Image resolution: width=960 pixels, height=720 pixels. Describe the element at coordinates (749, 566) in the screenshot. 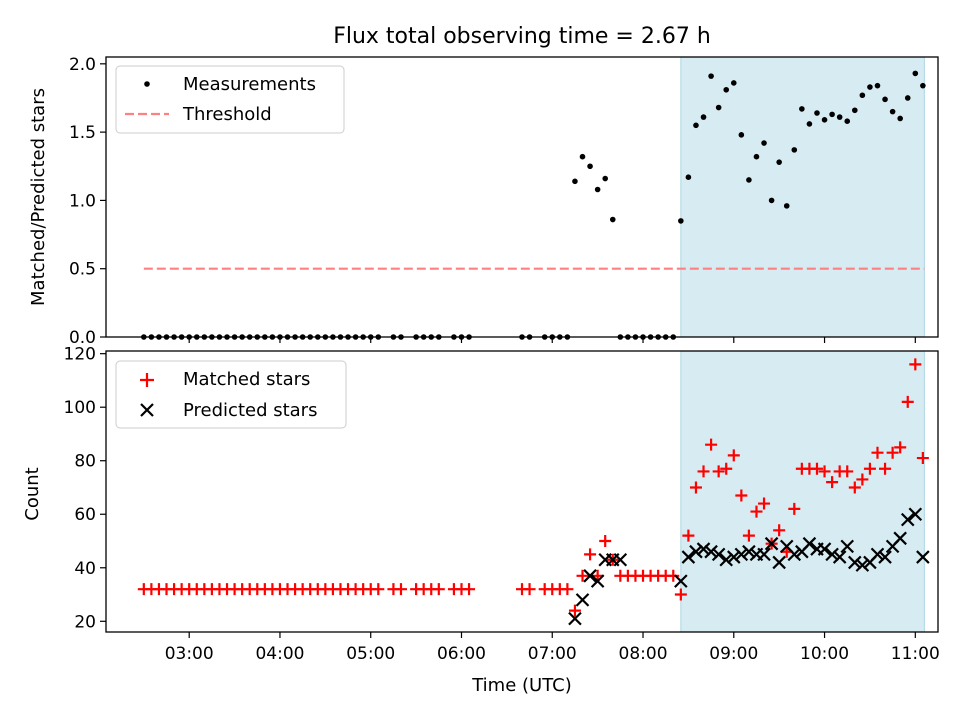

I see `predicted-stars-points` at that location.